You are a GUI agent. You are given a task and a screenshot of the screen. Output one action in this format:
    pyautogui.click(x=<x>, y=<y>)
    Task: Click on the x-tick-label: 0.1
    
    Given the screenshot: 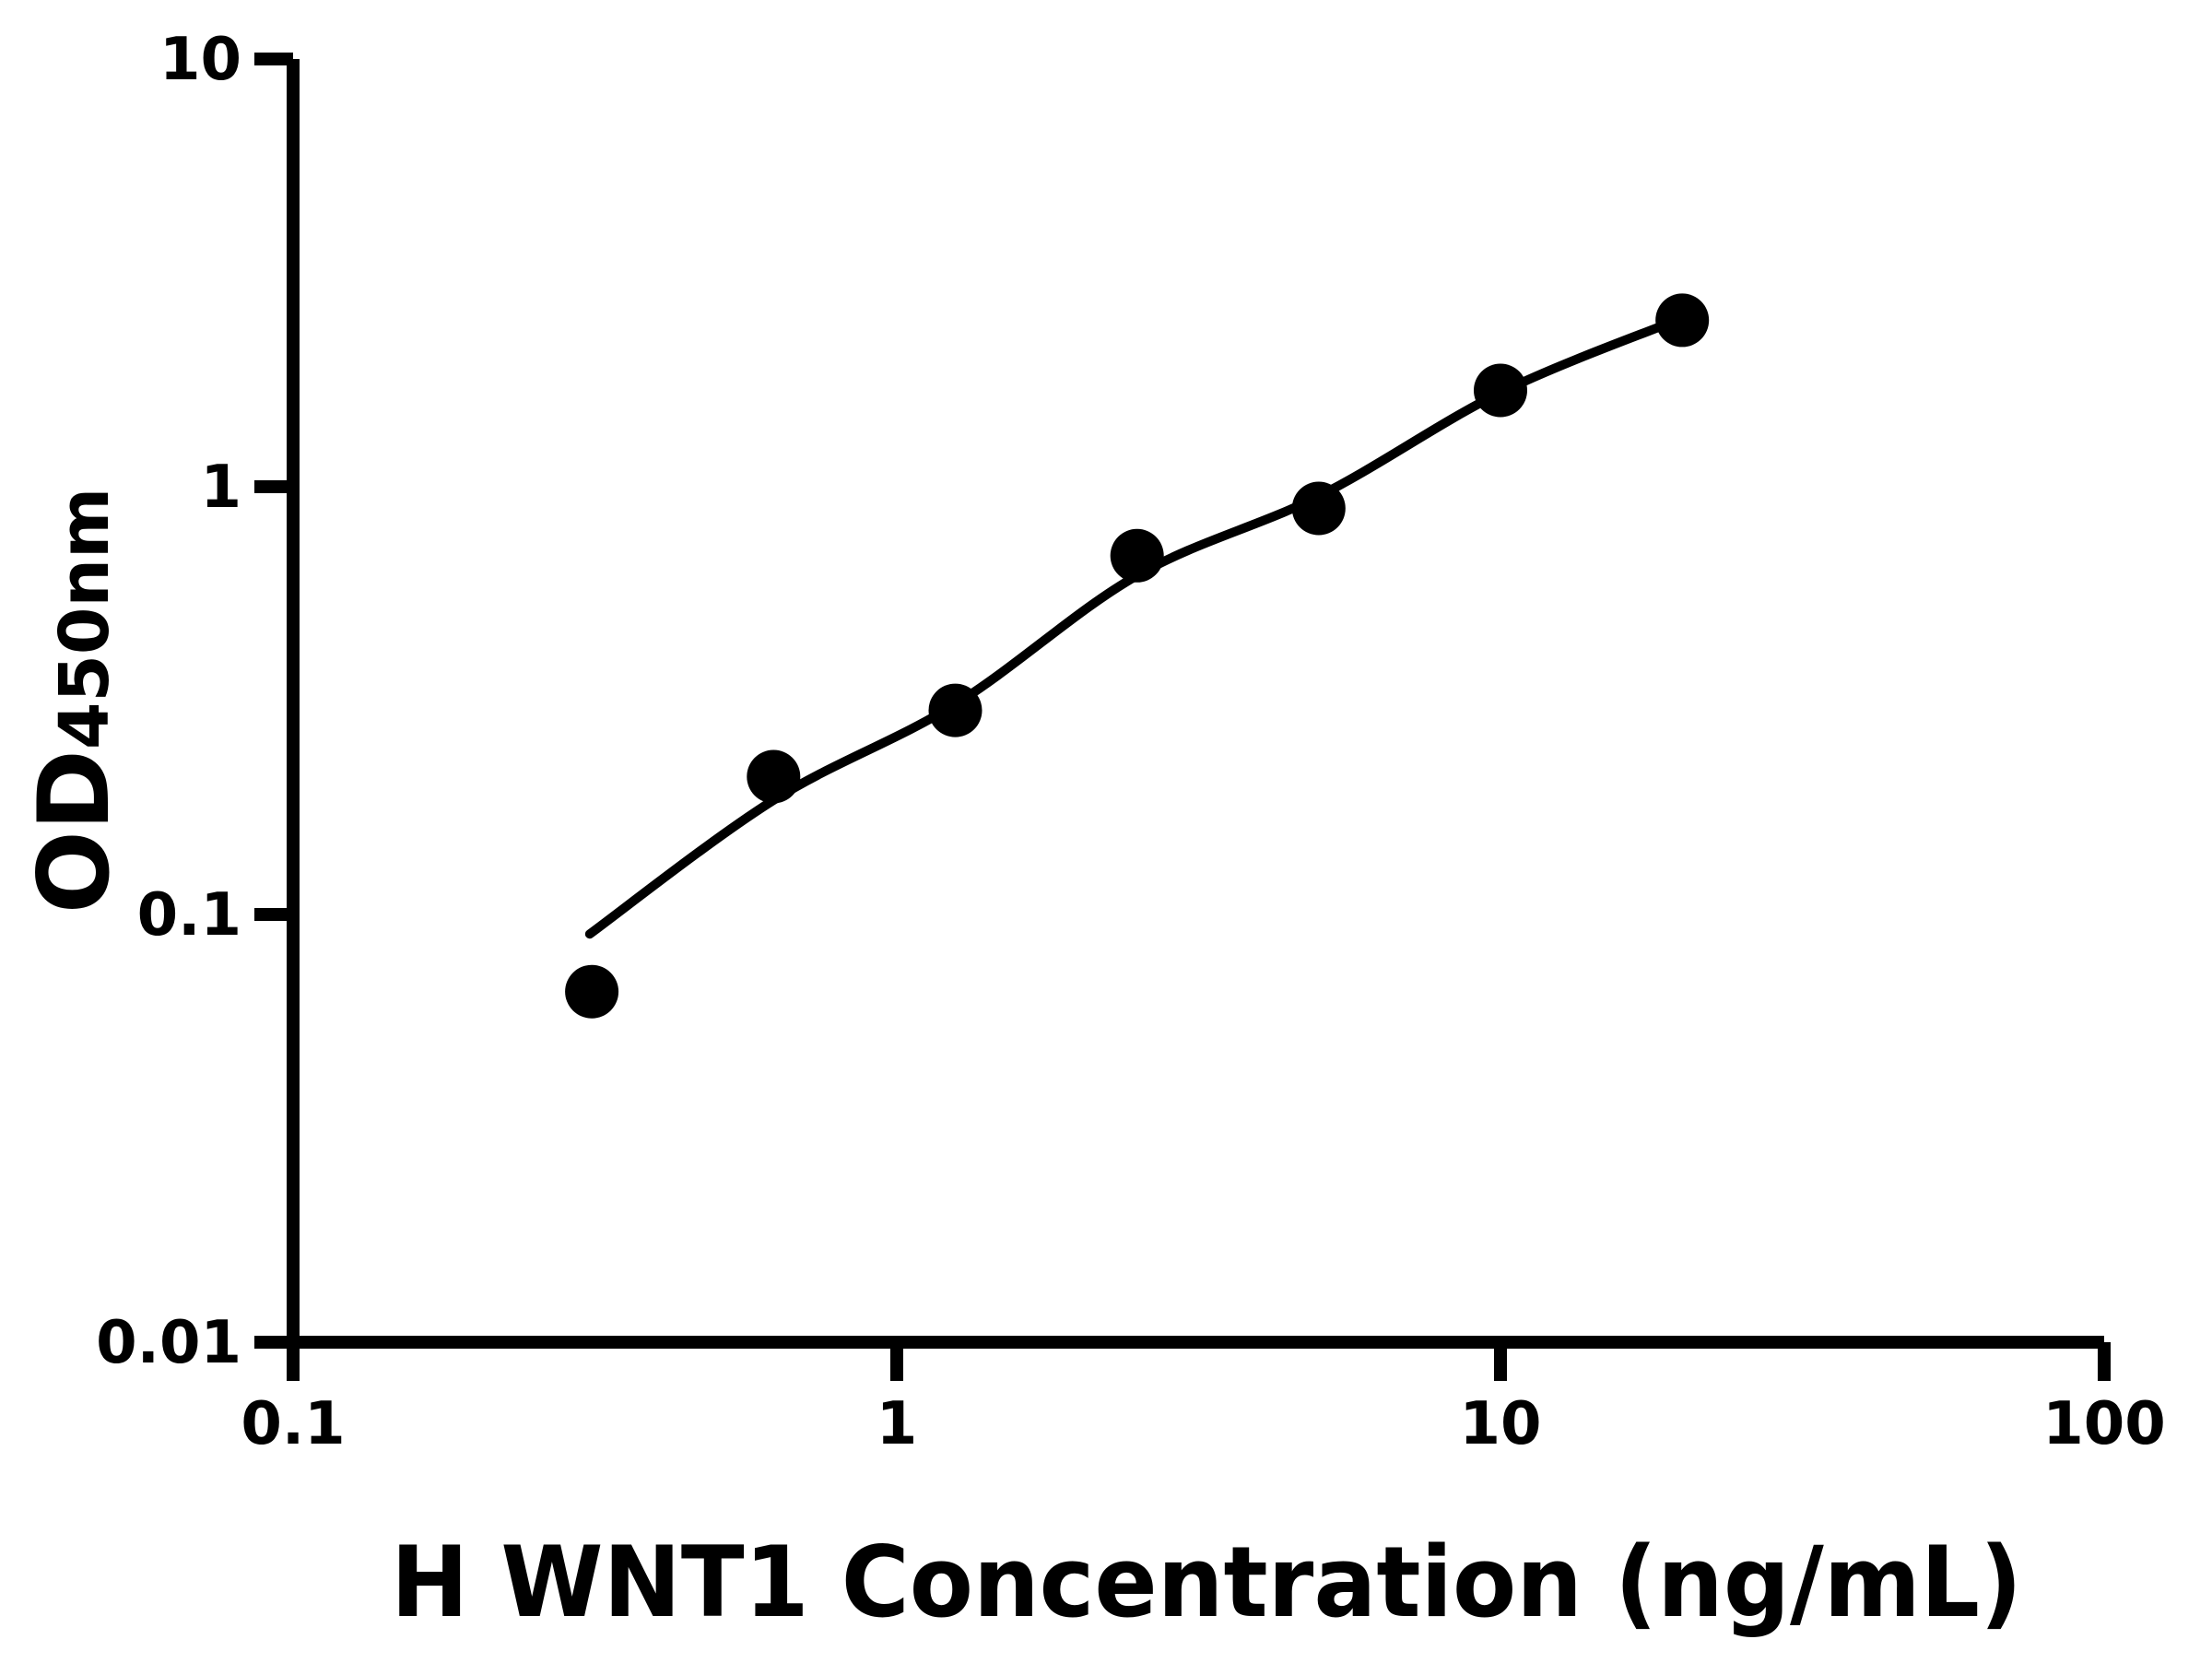 What is the action you would take?
    pyautogui.click(x=293, y=1424)
    